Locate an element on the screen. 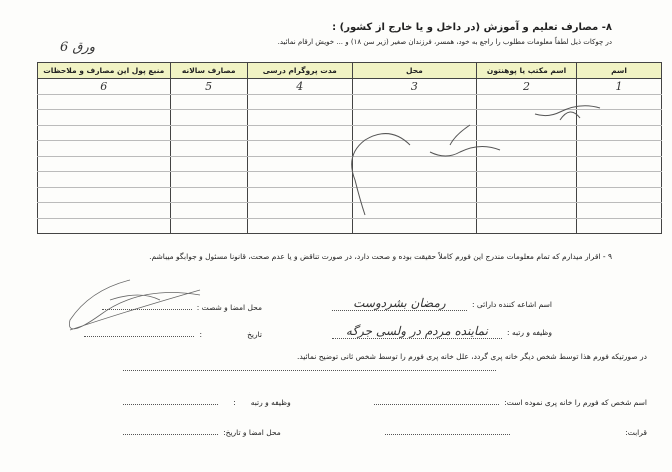 This screenshot has height=472, width=672. position-label: وظیفه و رتبه : is located at coordinates (529, 332).